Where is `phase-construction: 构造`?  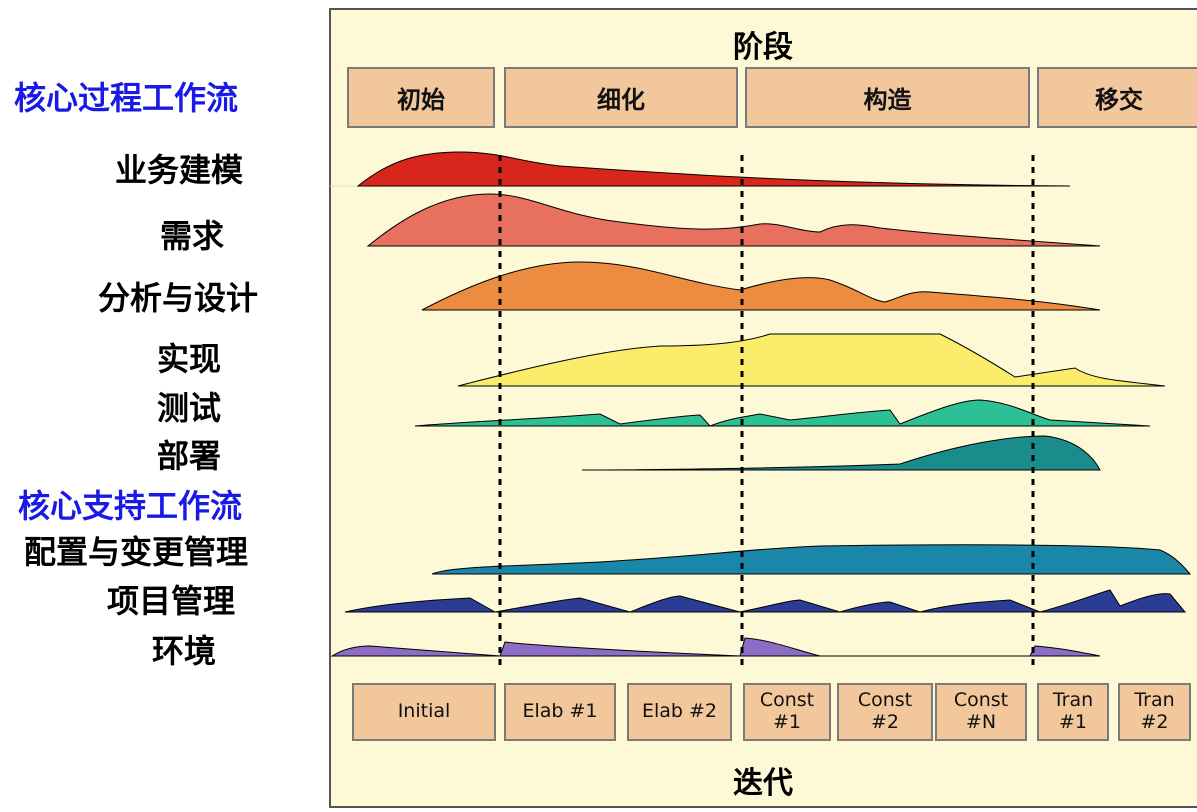
phase-construction: 构造 is located at coordinates (887, 97).